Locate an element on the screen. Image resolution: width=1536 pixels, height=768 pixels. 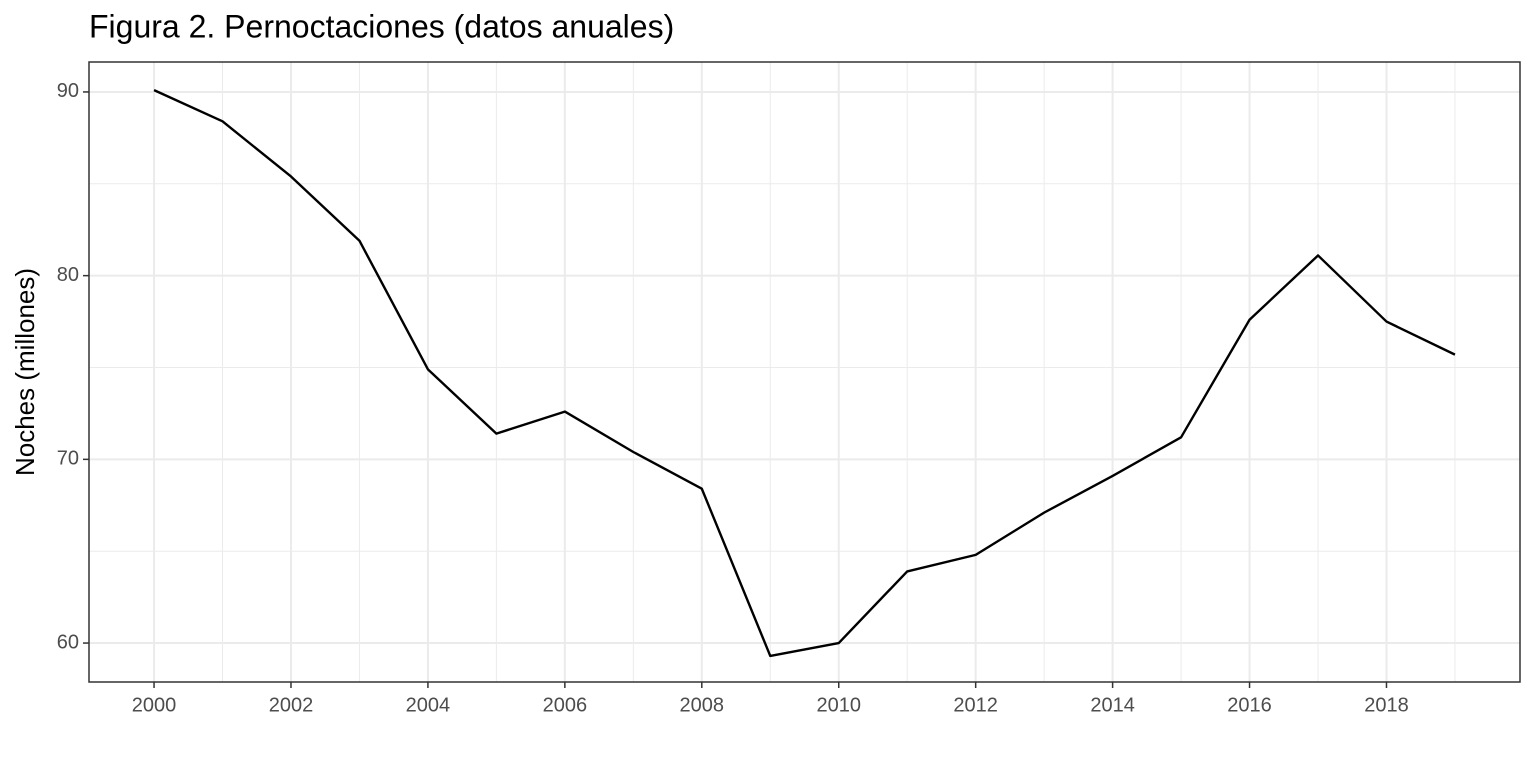
x-tick-label: 2000 is located at coordinates (154, 705).